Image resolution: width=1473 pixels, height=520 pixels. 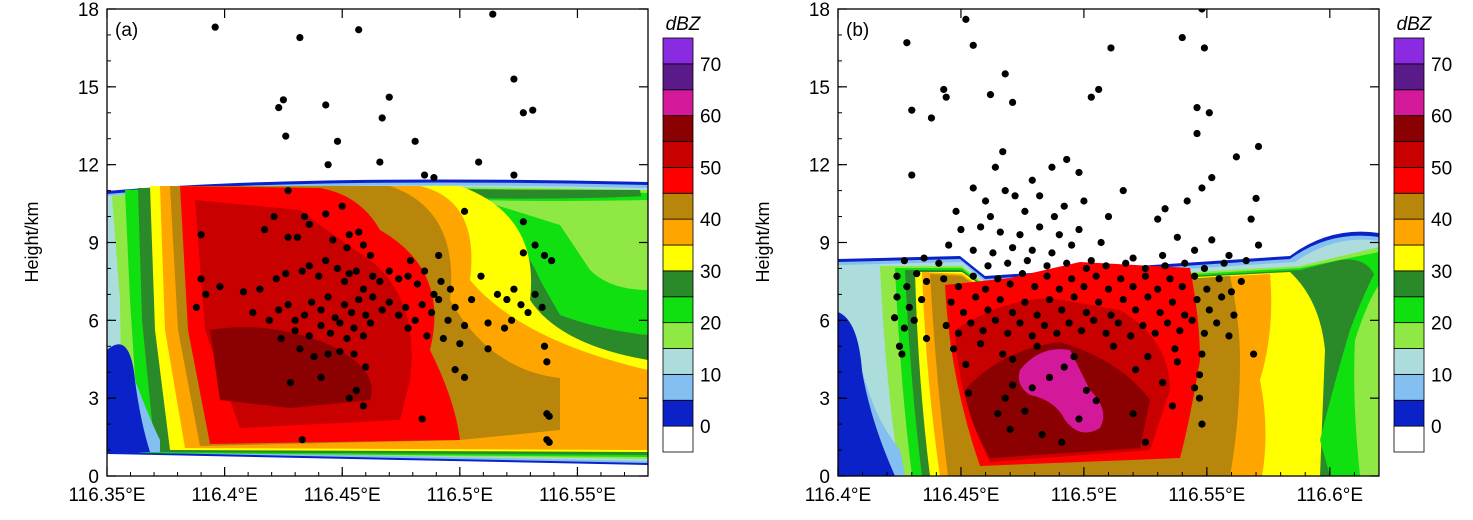 I want to click on x-tick-label-b: 116.45°E, so click(x=960, y=495).